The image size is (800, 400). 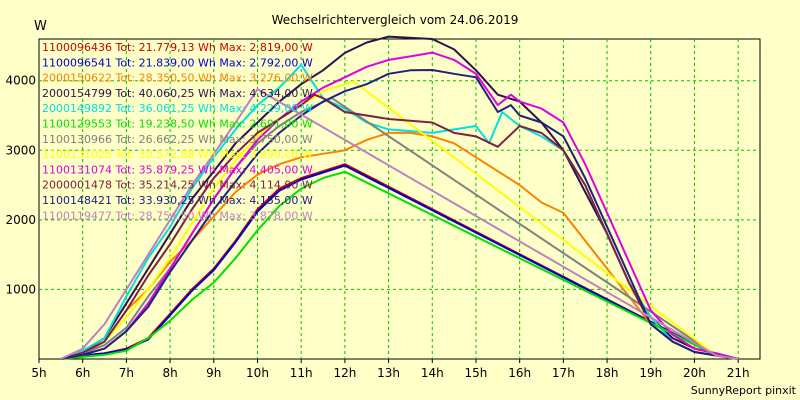 What do you see at coordinates (344, 373) in the screenshot?
I see `x-tick-label: 12h` at bounding box center [344, 373].